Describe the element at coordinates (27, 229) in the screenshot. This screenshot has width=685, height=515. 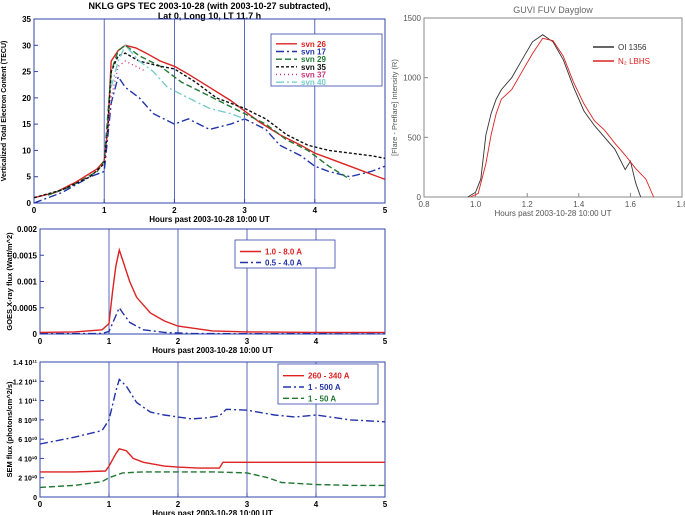
I see `y-tick-label: 0.002` at that location.